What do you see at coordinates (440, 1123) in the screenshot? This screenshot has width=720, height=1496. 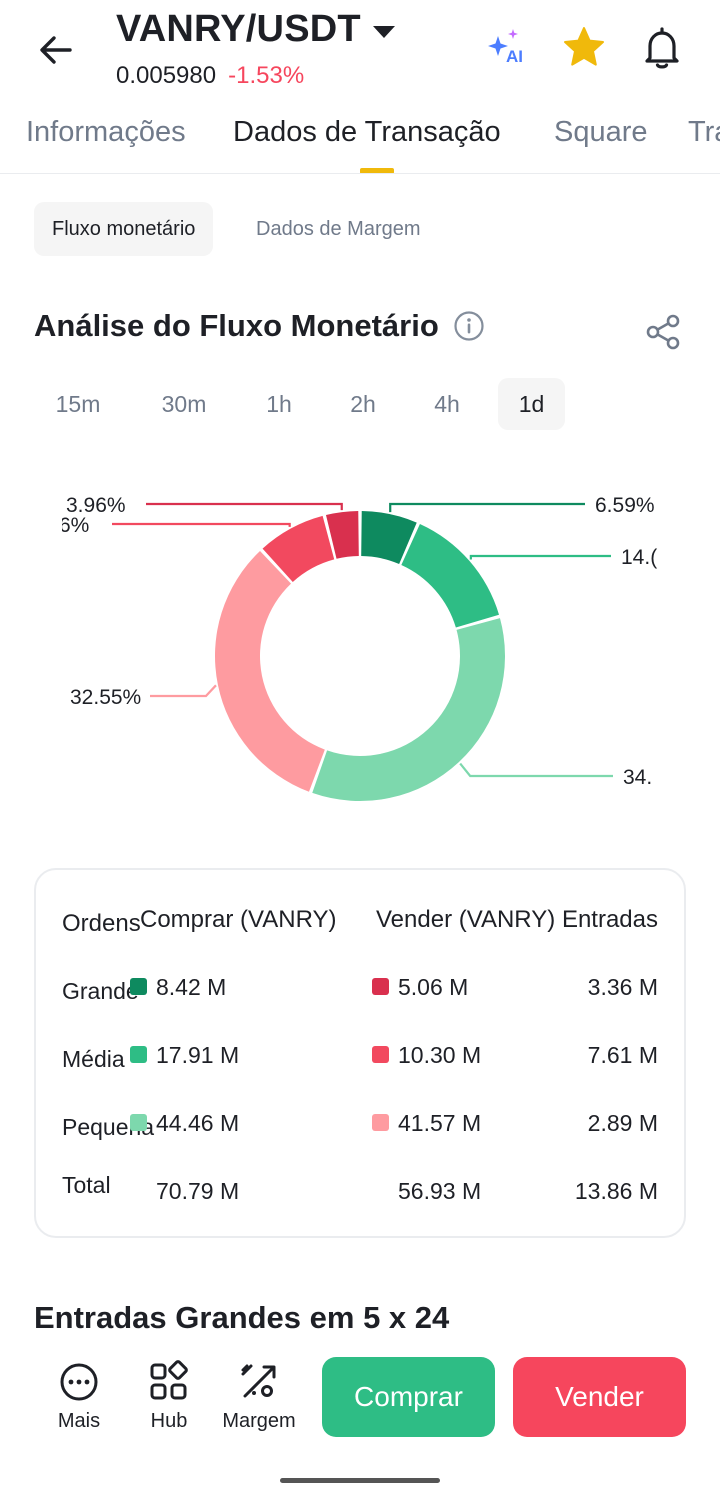 I see `sell-small-value: 41.57 M` at bounding box center [440, 1123].